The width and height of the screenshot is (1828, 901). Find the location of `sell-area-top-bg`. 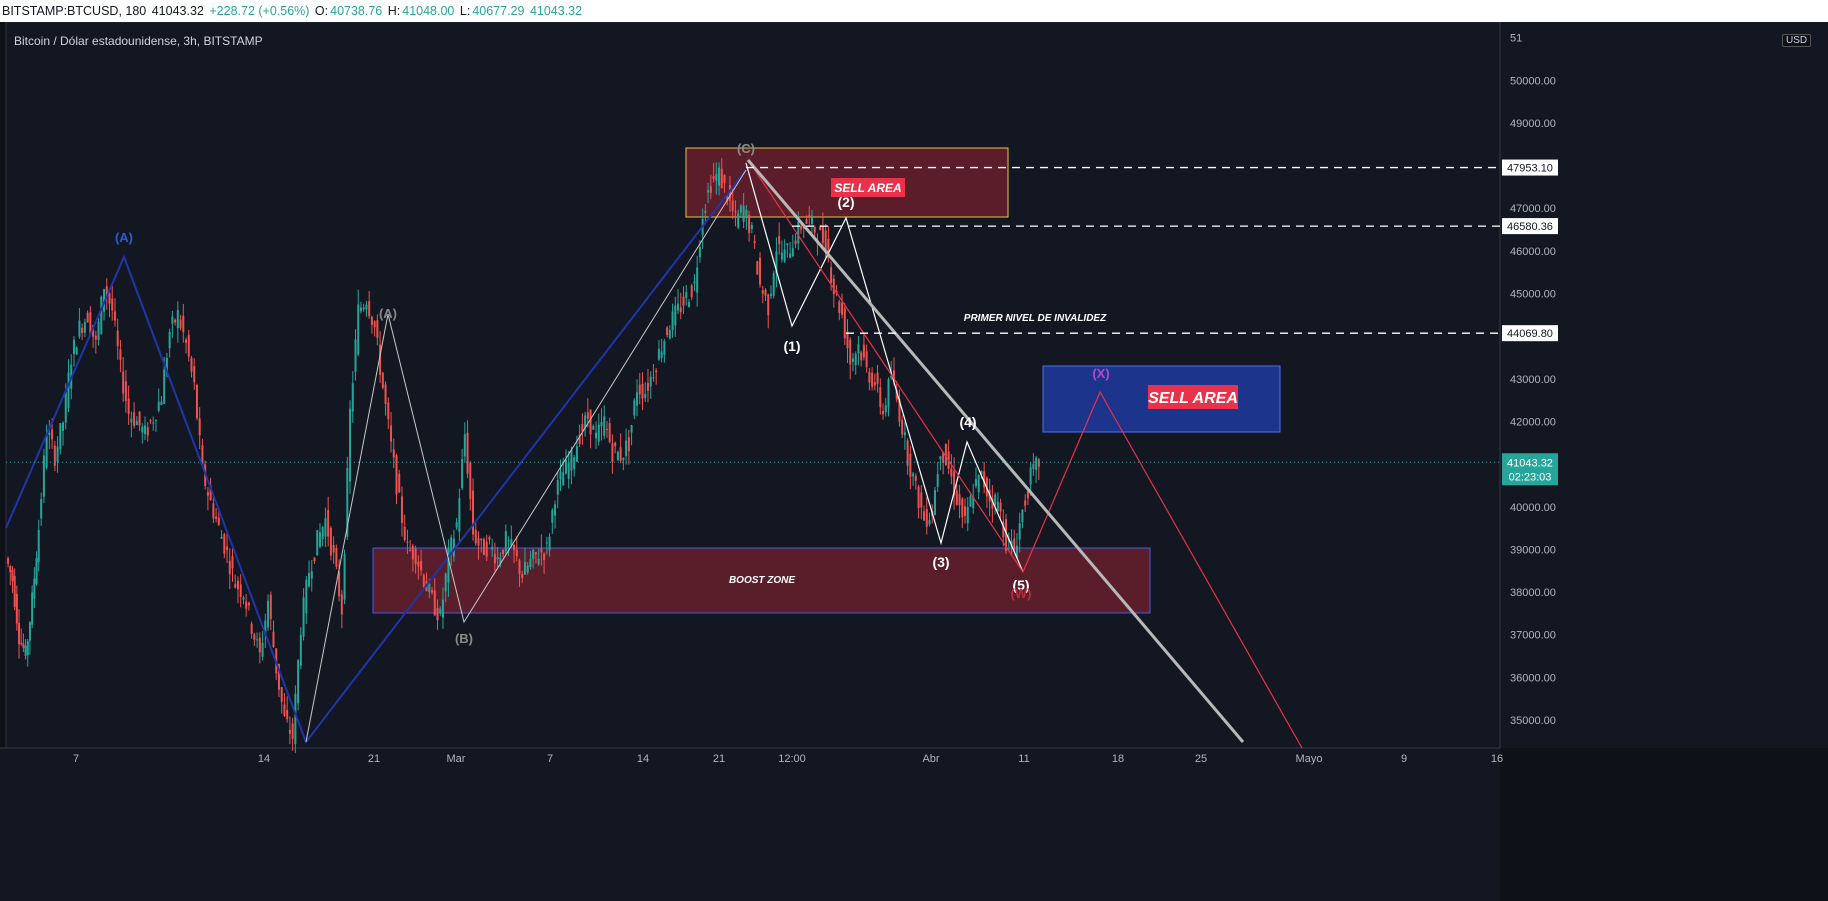

sell-area-top-bg is located at coordinates (868, 187).